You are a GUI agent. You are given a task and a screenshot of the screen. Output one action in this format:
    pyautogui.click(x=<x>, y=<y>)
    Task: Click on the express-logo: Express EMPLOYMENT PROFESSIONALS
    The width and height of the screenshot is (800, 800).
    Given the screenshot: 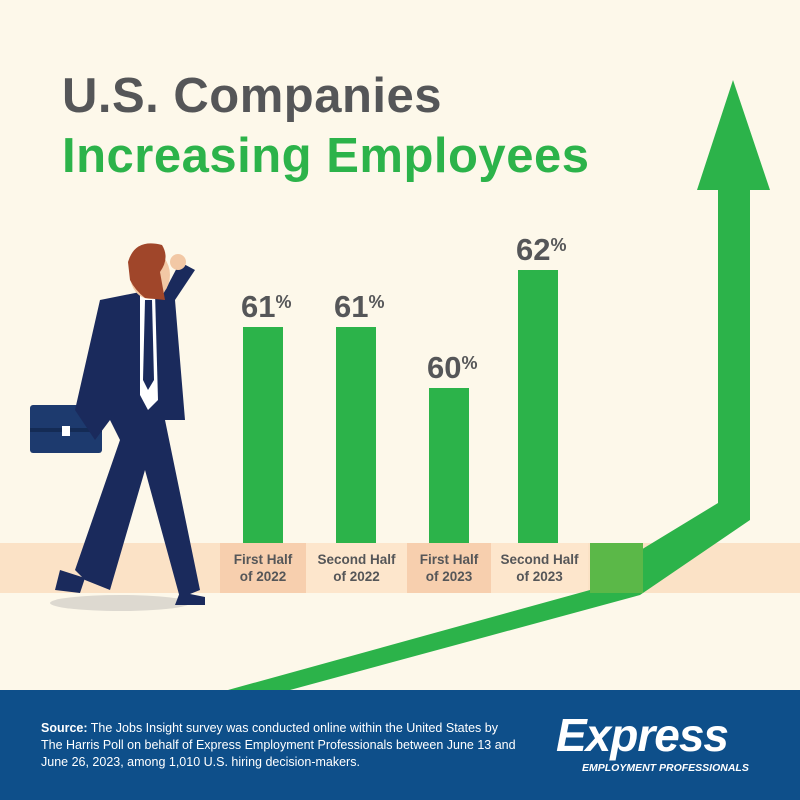 What is the action you would take?
    pyautogui.click(x=662, y=747)
    